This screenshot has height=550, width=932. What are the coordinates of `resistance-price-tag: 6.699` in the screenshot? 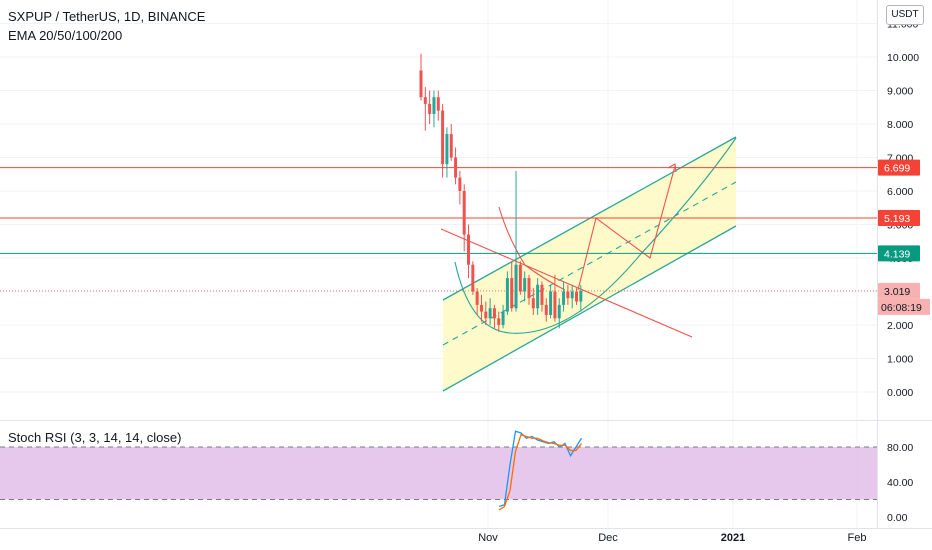 It's located at (899, 167).